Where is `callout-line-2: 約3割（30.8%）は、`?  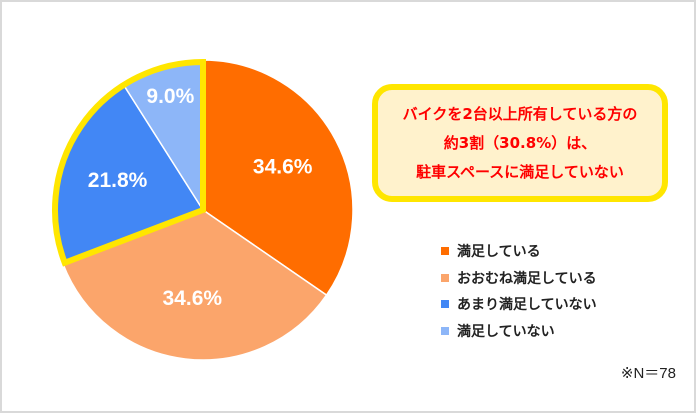
callout-line-2: 約3割（30.8%）は、 is located at coordinates (520, 142).